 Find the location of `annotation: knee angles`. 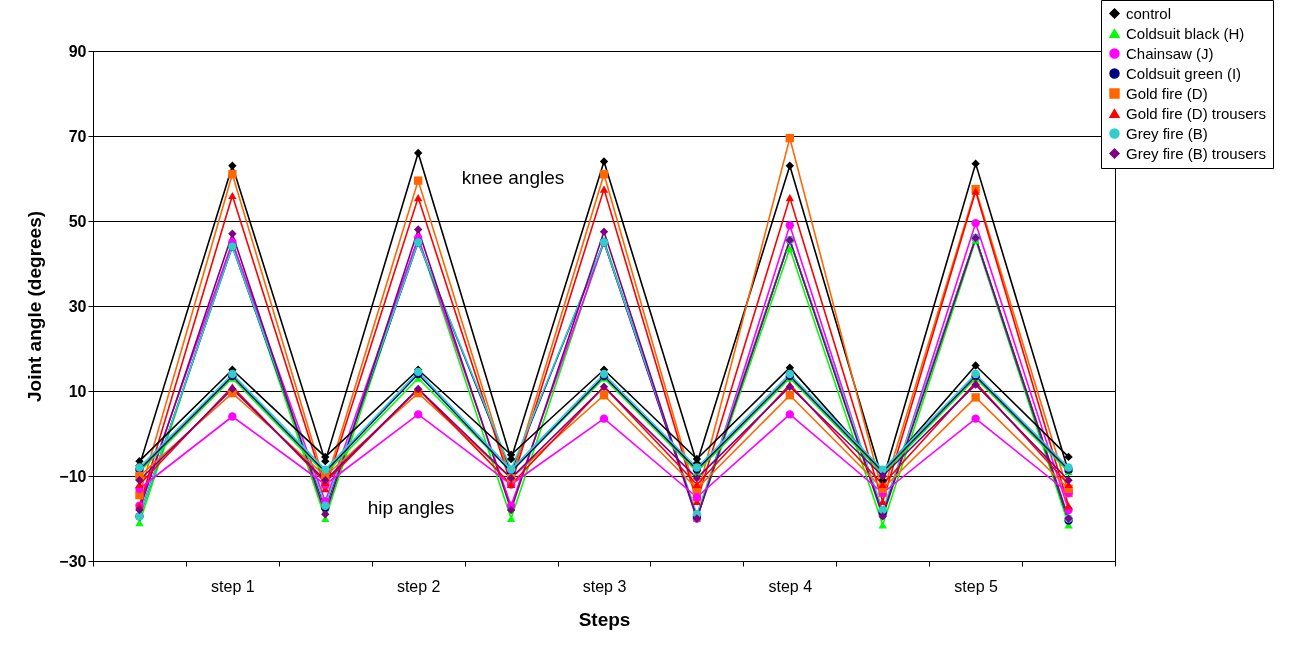

annotation: knee angles is located at coordinates (513, 177).